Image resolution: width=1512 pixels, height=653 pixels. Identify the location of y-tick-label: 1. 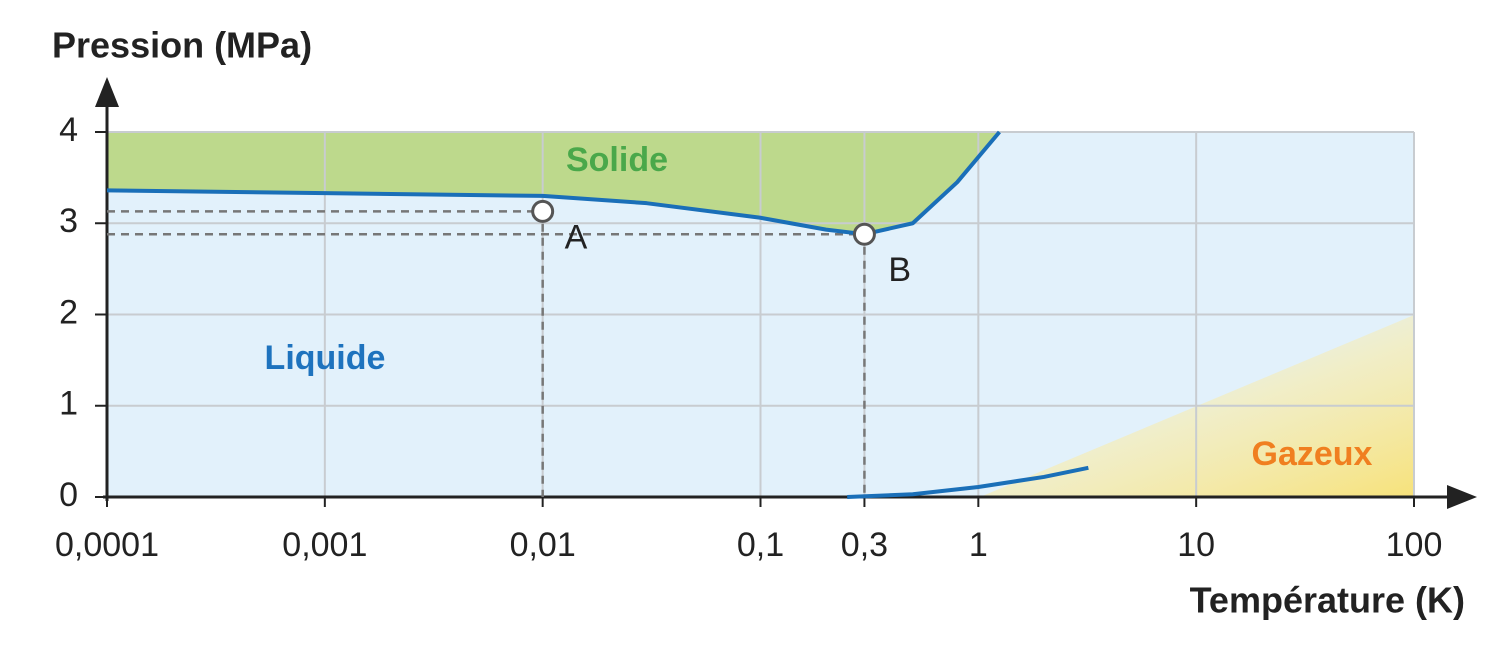
(68, 404).